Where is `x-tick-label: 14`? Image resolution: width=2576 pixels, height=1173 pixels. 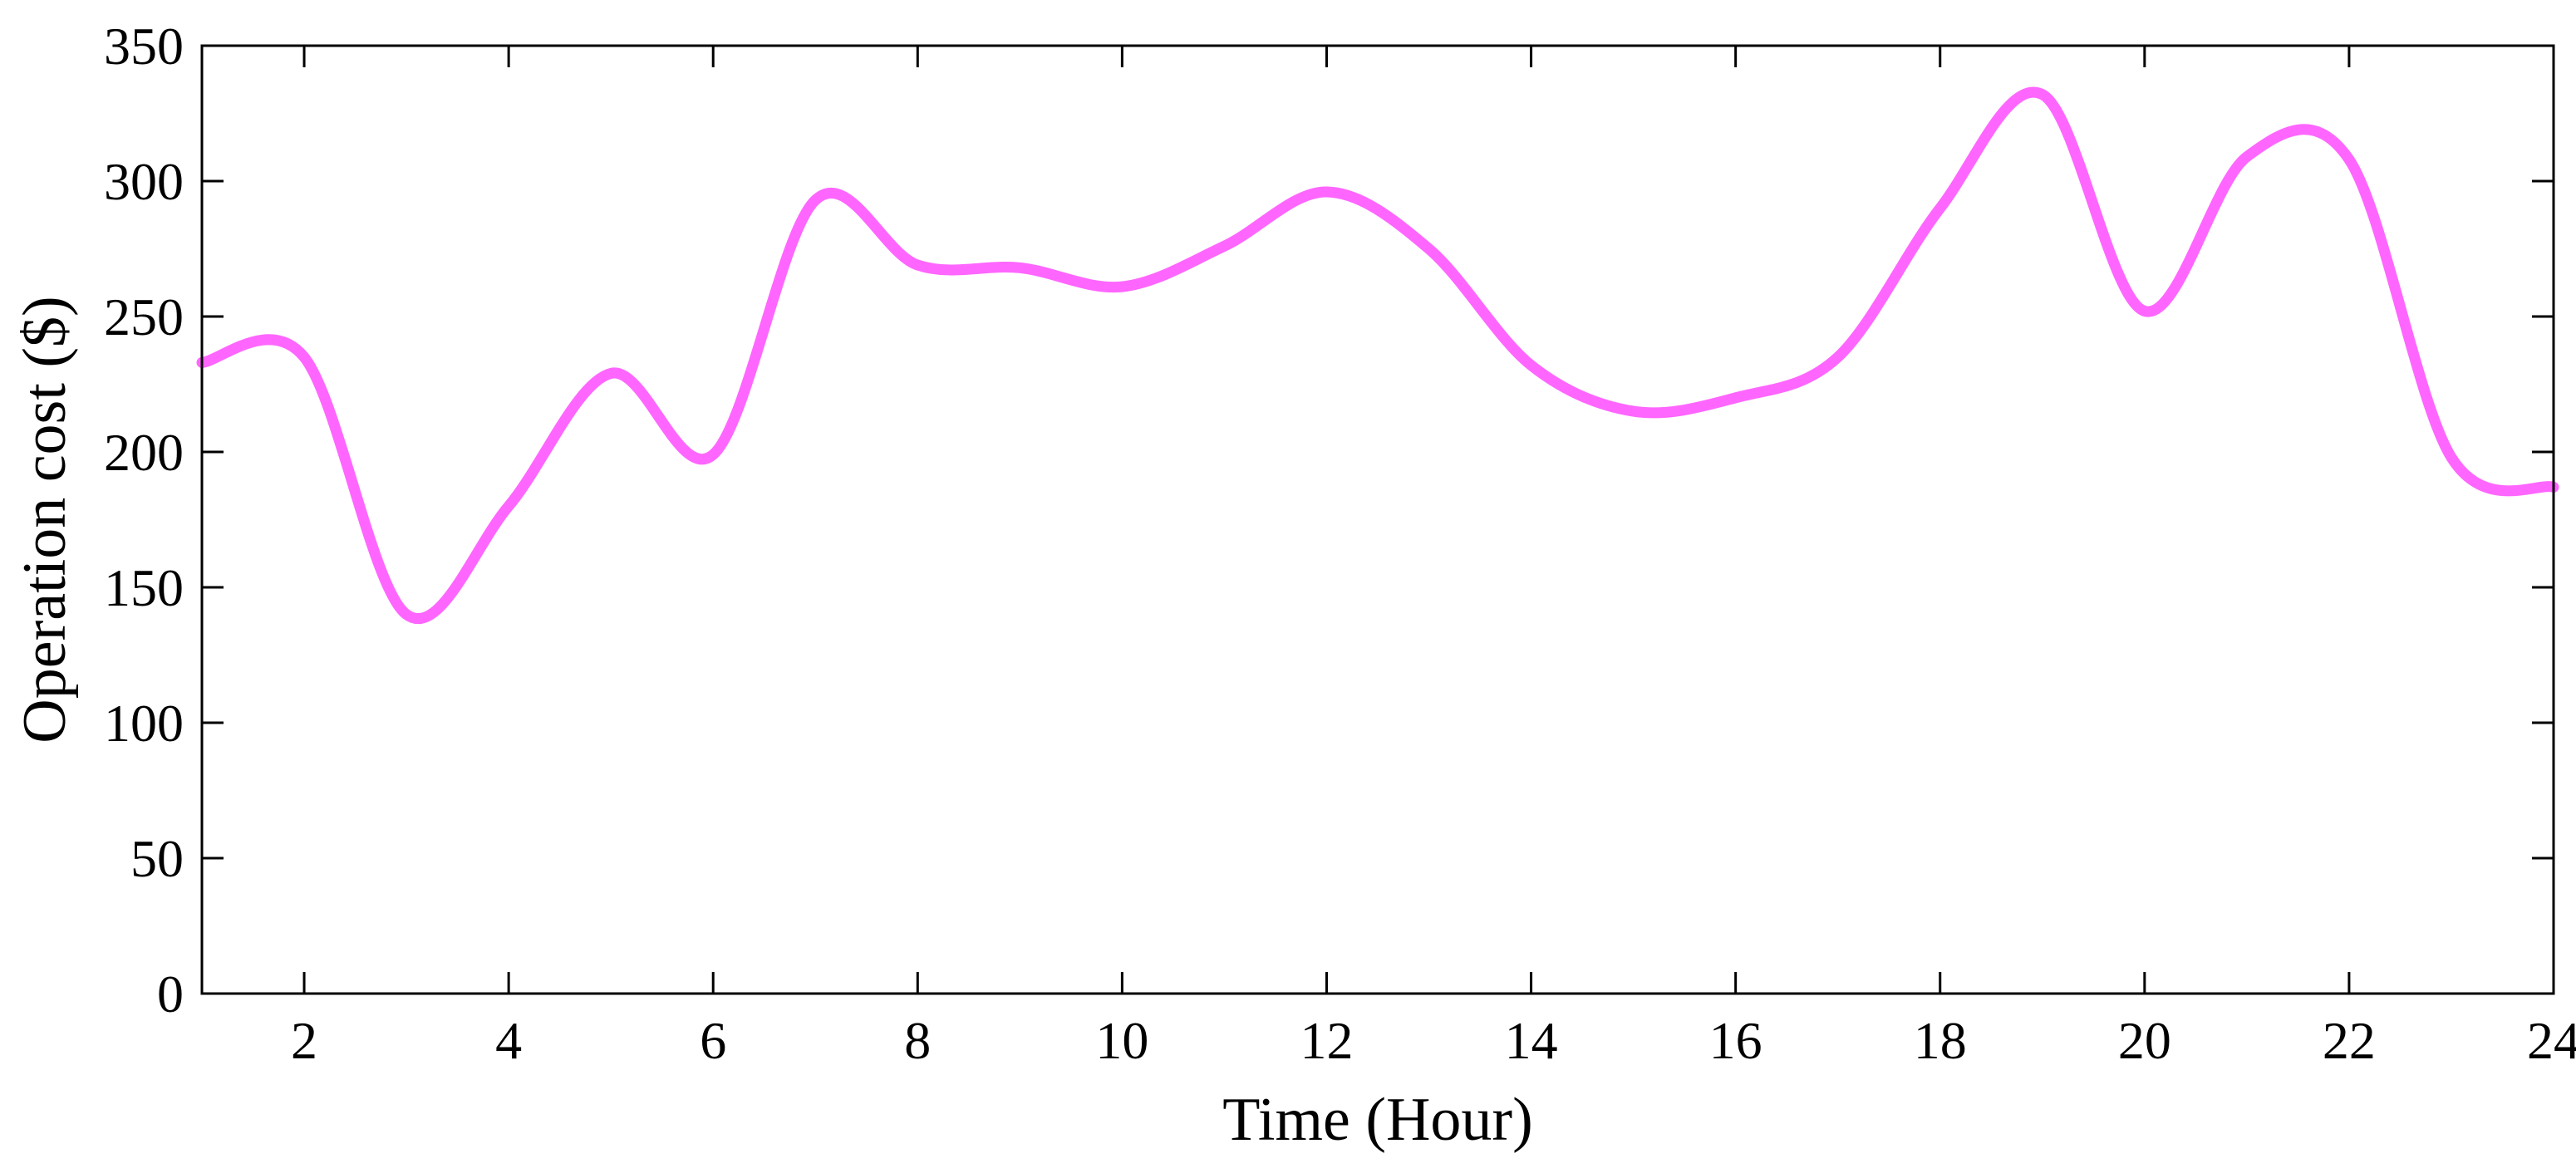 x-tick-label: 14 is located at coordinates (1531, 1040).